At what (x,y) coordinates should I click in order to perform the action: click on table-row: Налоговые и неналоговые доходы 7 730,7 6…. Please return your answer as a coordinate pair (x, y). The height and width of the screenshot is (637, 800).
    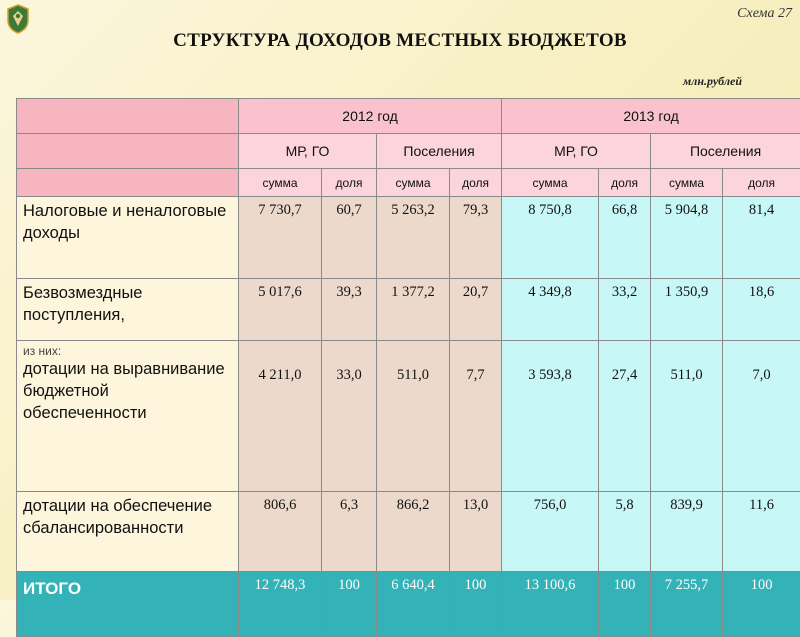
    Looking at the image, I should click on (408, 238).